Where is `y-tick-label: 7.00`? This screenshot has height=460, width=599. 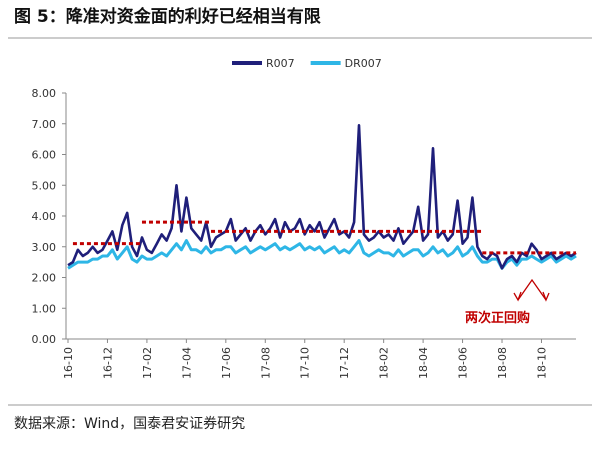 y-tick-label: 7.00 is located at coordinates (44, 124).